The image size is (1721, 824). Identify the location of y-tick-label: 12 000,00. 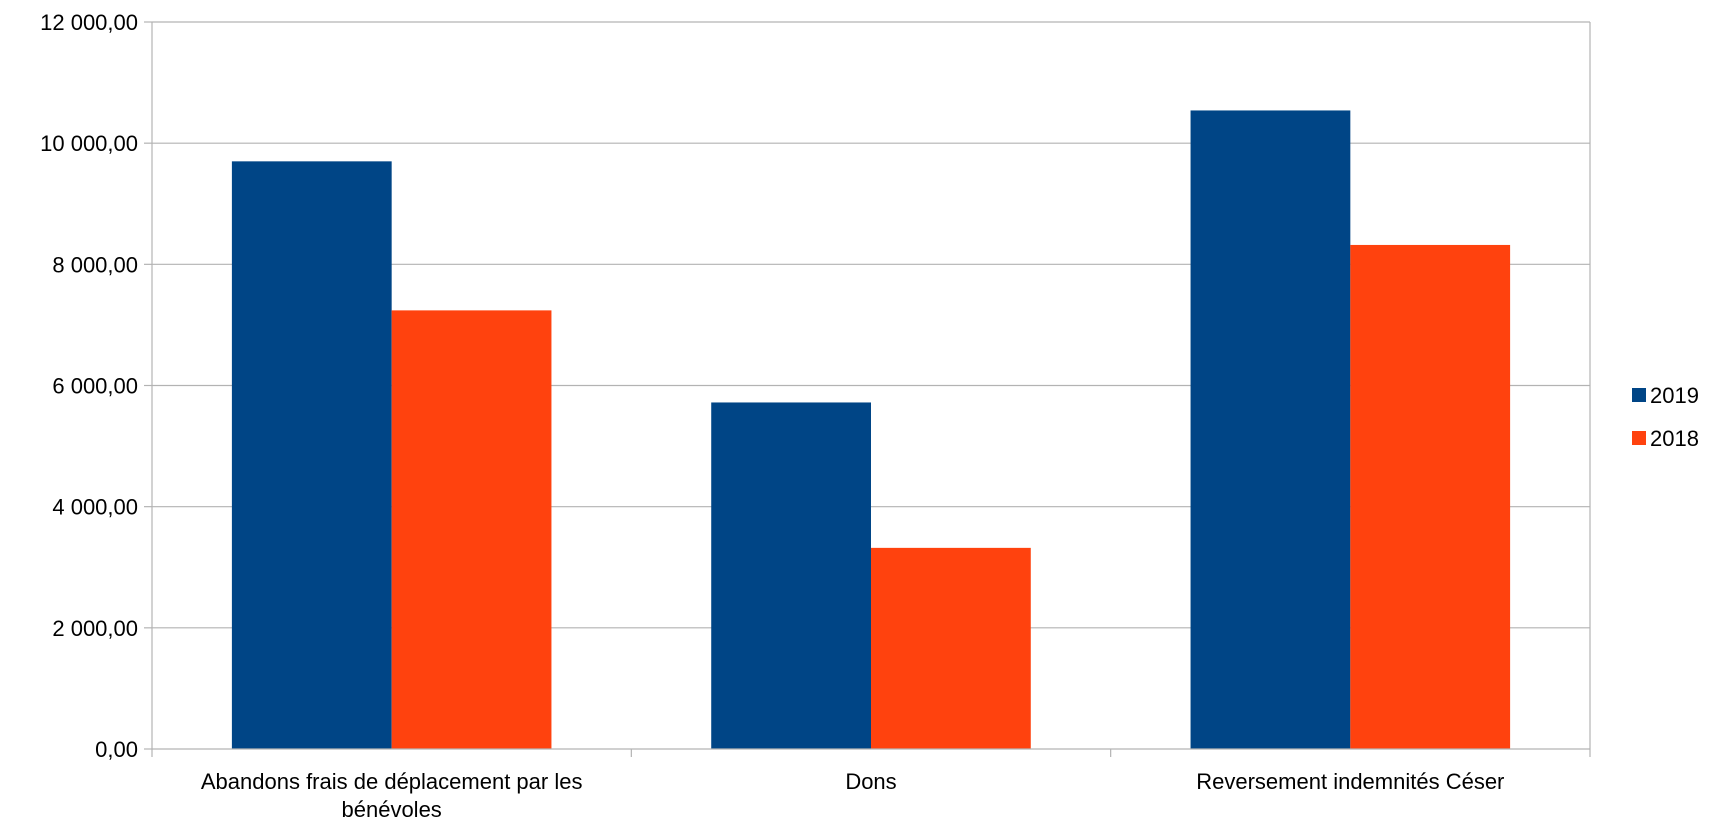
(89, 22).